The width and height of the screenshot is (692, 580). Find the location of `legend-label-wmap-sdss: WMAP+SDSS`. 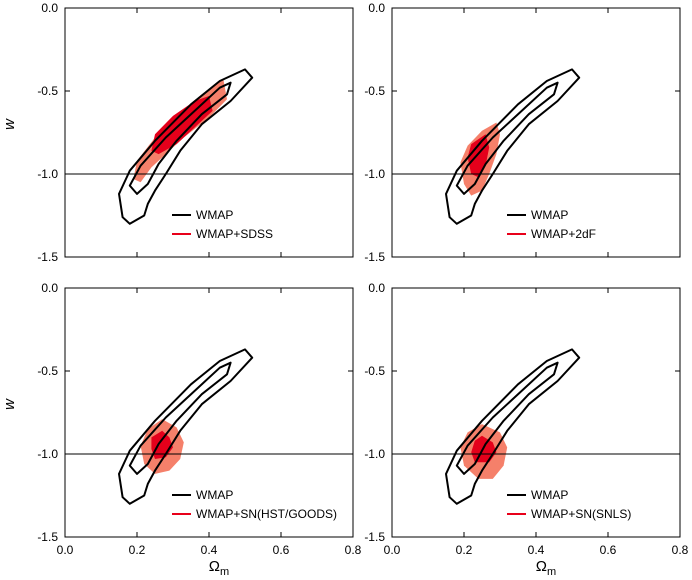

legend-label-wmap-sdss: WMAP+SDSS is located at coordinates (234, 234).